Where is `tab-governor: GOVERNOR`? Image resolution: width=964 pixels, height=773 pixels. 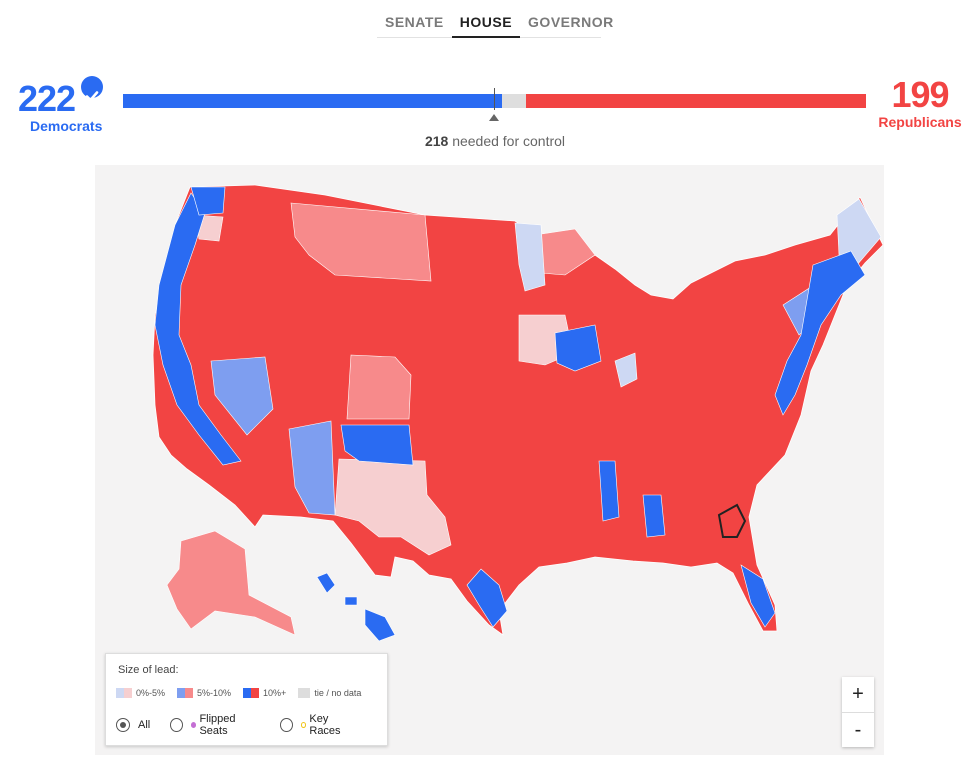 tab-governor: GOVERNOR is located at coordinates (571, 22).